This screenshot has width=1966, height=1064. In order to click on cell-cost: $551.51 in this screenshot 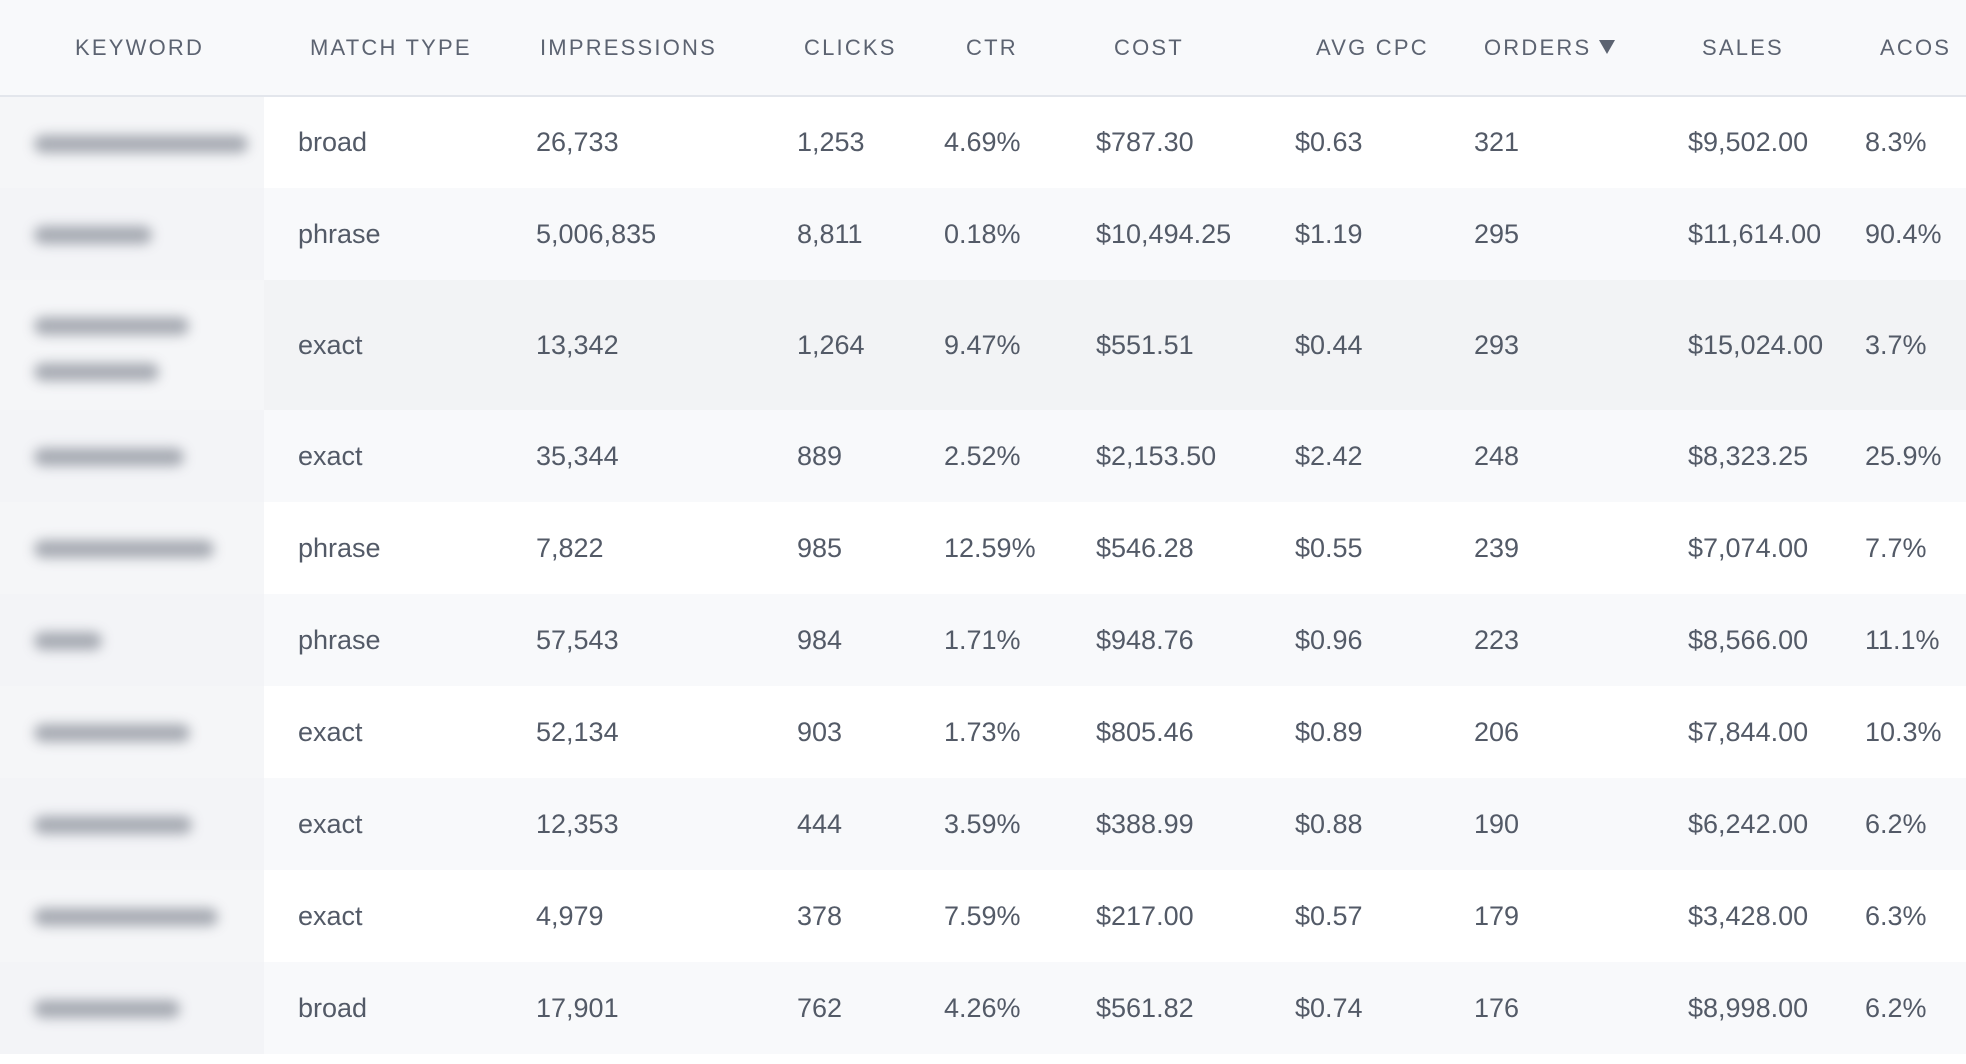, I will do `click(1145, 344)`.